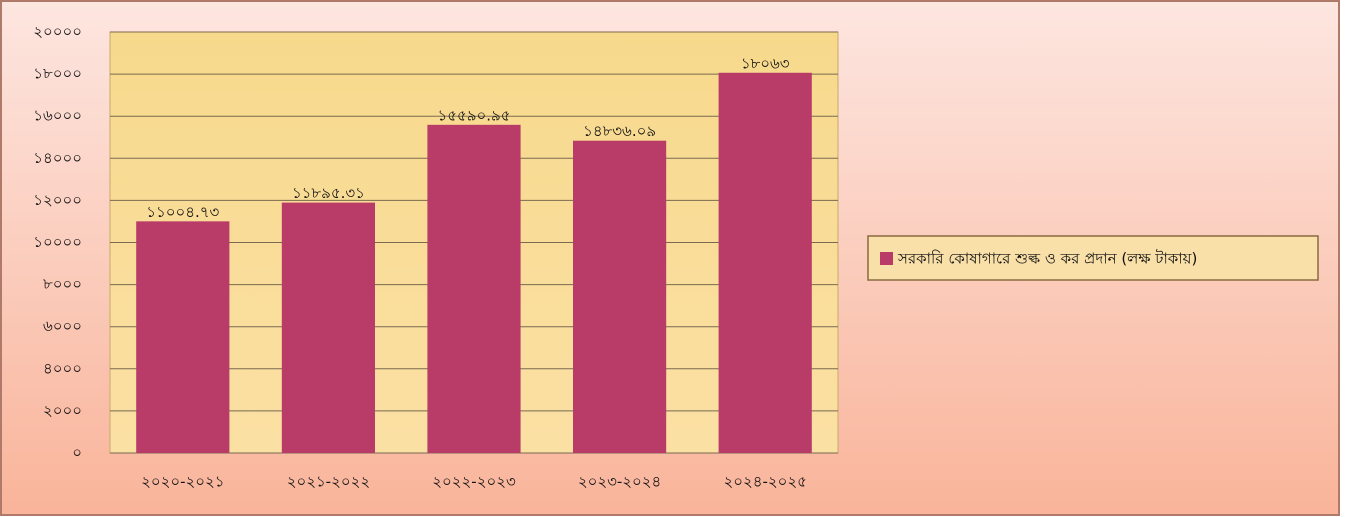 This screenshot has width=1355, height=517. What do you see at coordinates (57, 200) in the screenshot?
I see `y-tick-label: ১২০০০` at bounding box center [57, 200].